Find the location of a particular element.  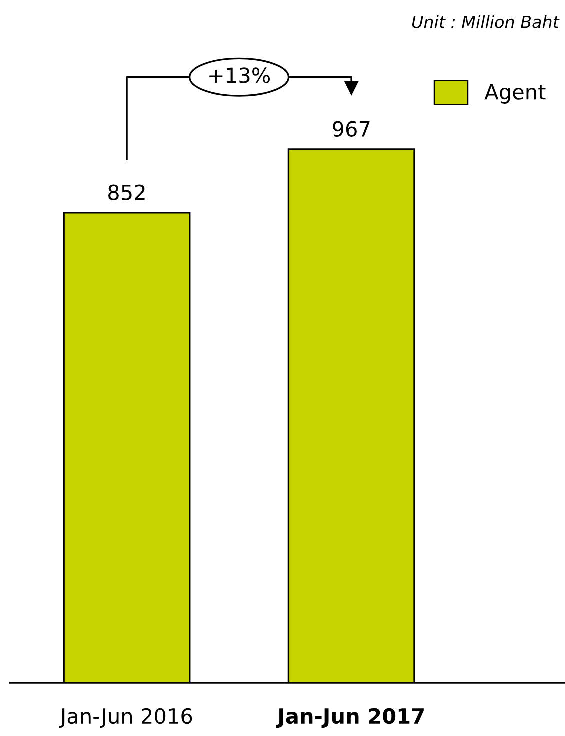

data-label: 852 is located at coordinates (126, 192).